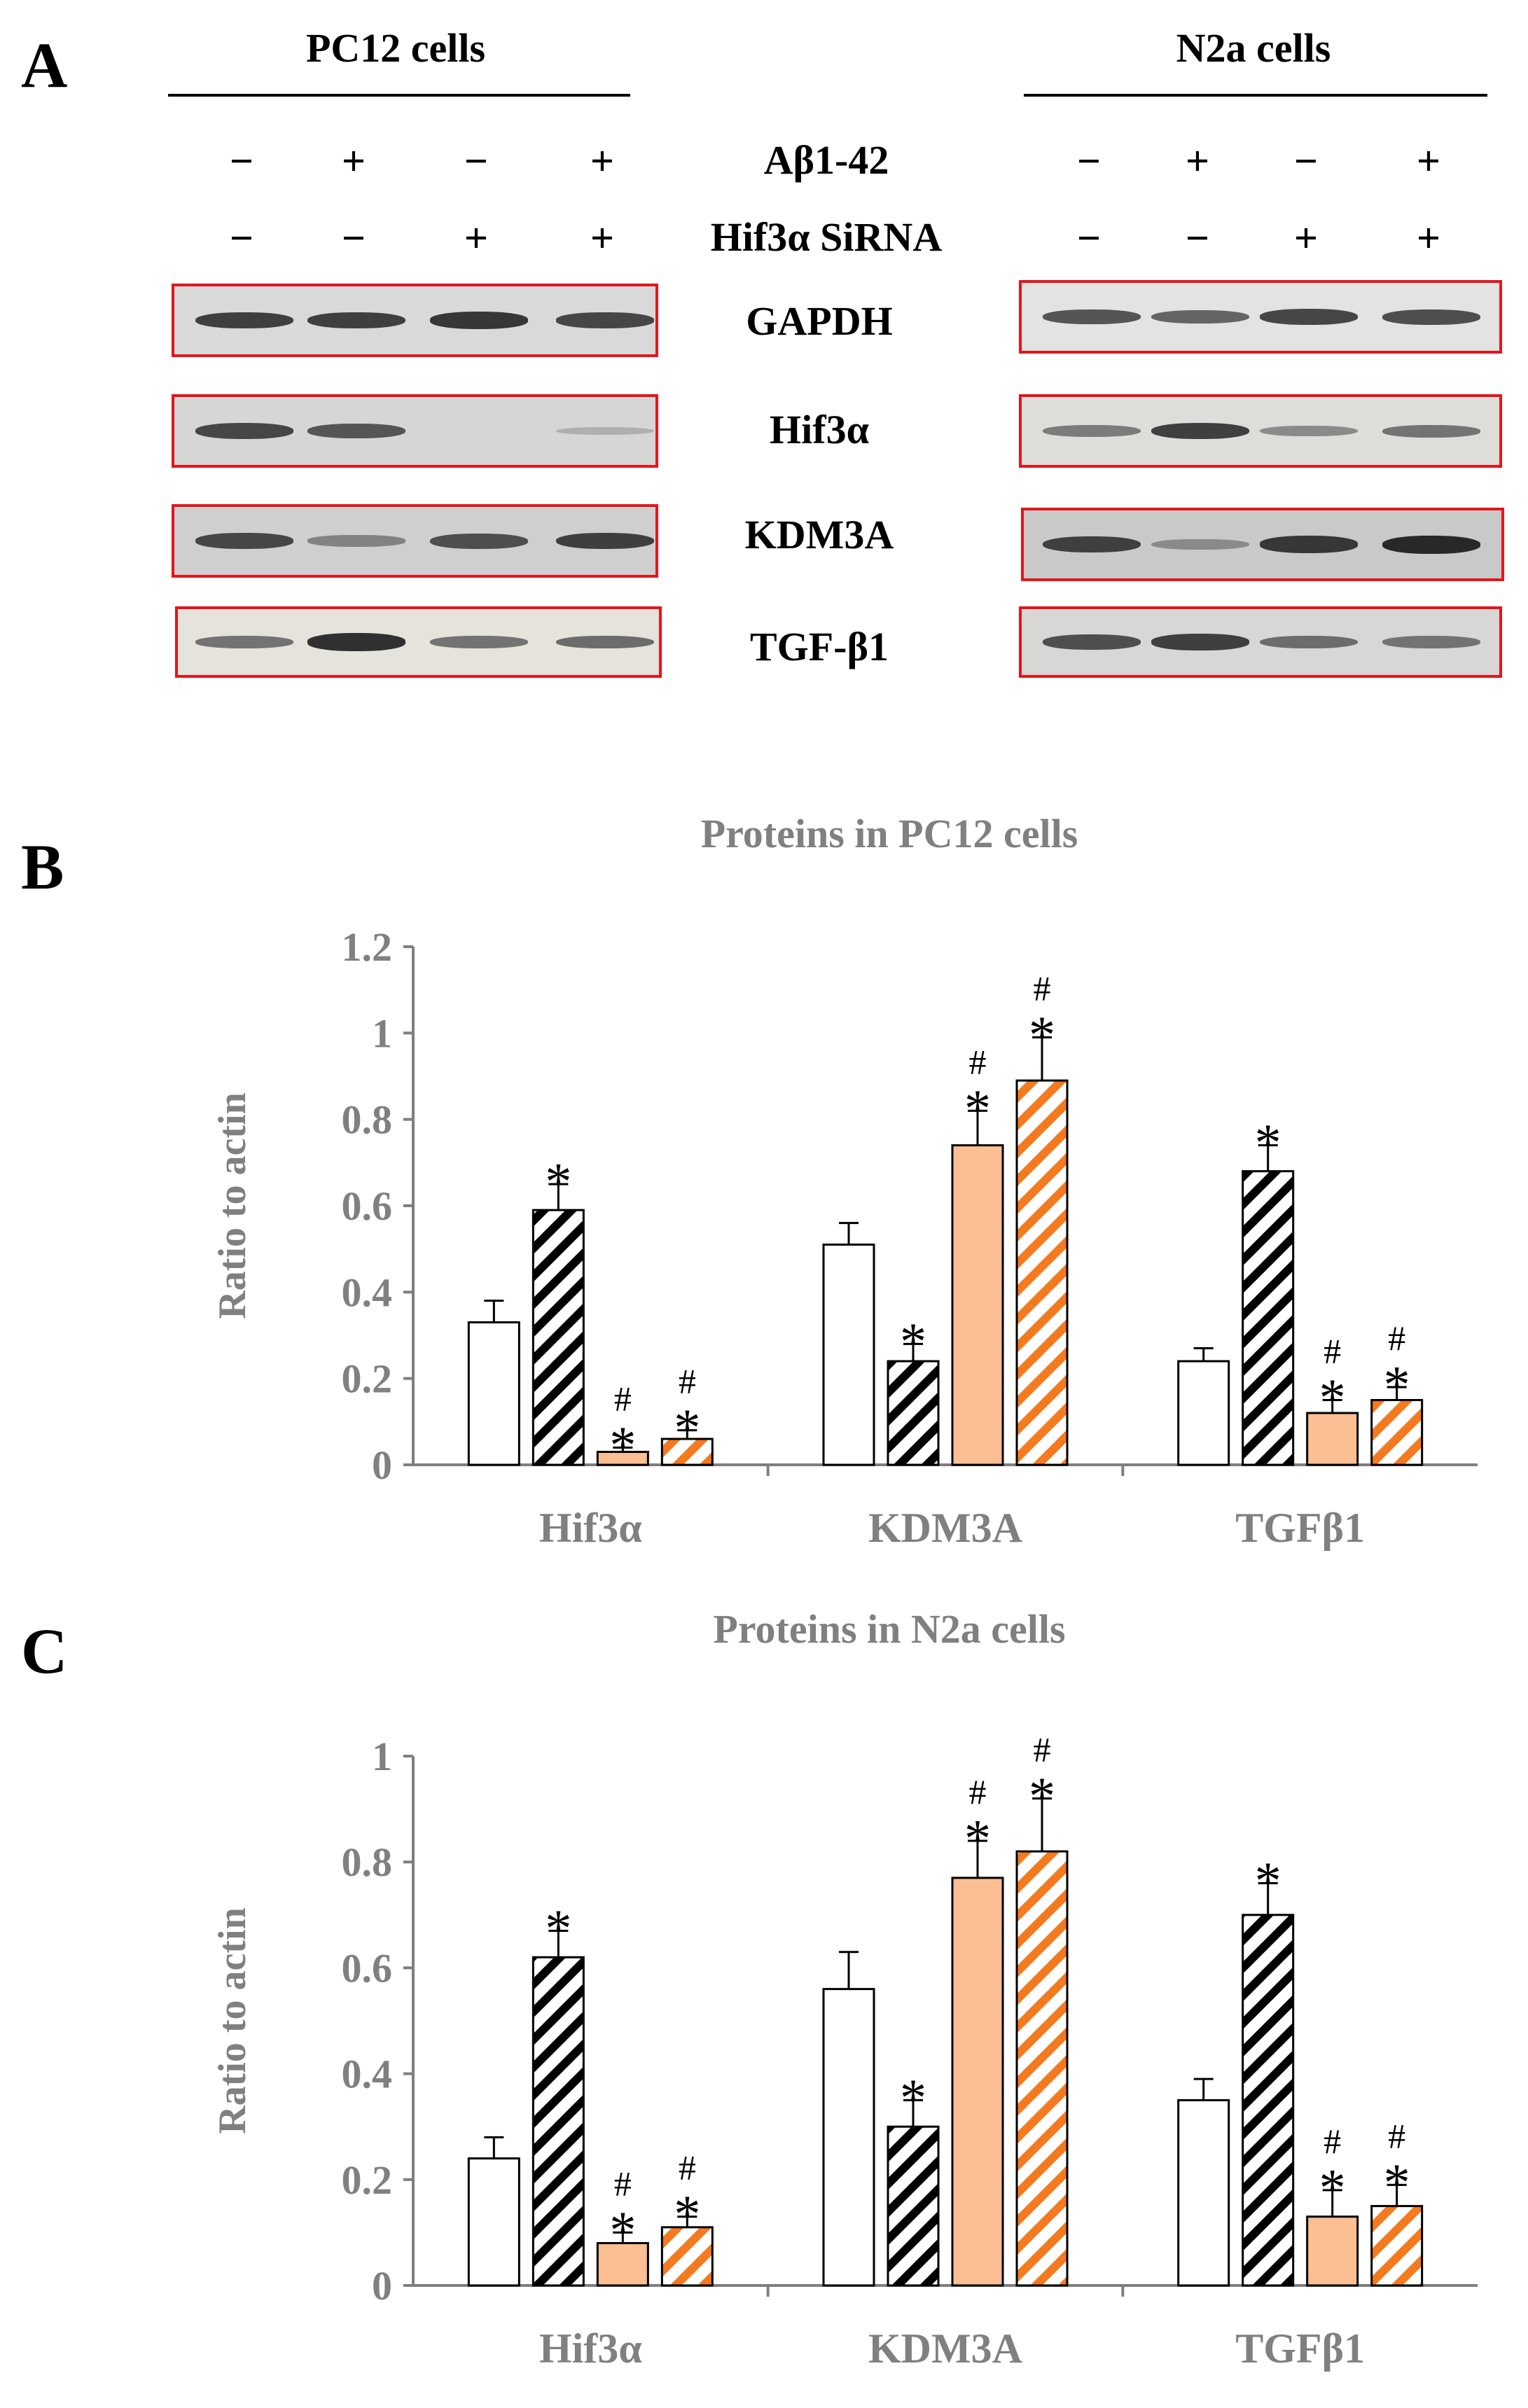 This screenshot has width=1528, height=2408. What do you see at coordinates (395, 48) in the screenshot?
I see `pc12-cells-title: PC12 cells` at bounding box center [395, 48].